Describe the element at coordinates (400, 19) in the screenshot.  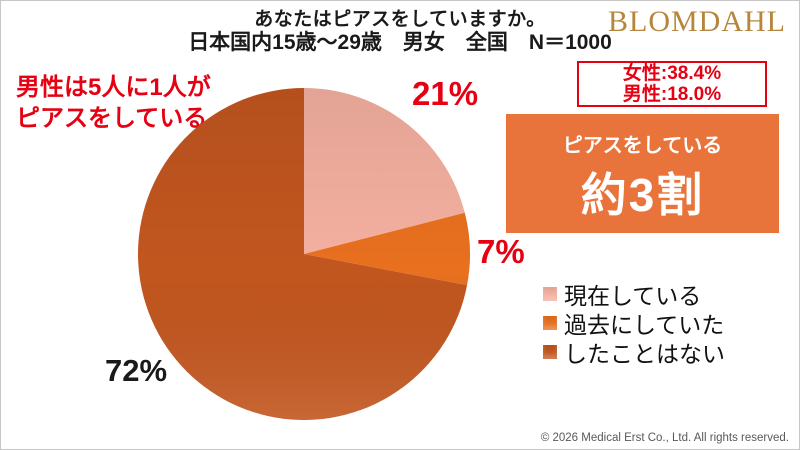
I see `page-title: あなたはピアスをしていますか。` at that location.